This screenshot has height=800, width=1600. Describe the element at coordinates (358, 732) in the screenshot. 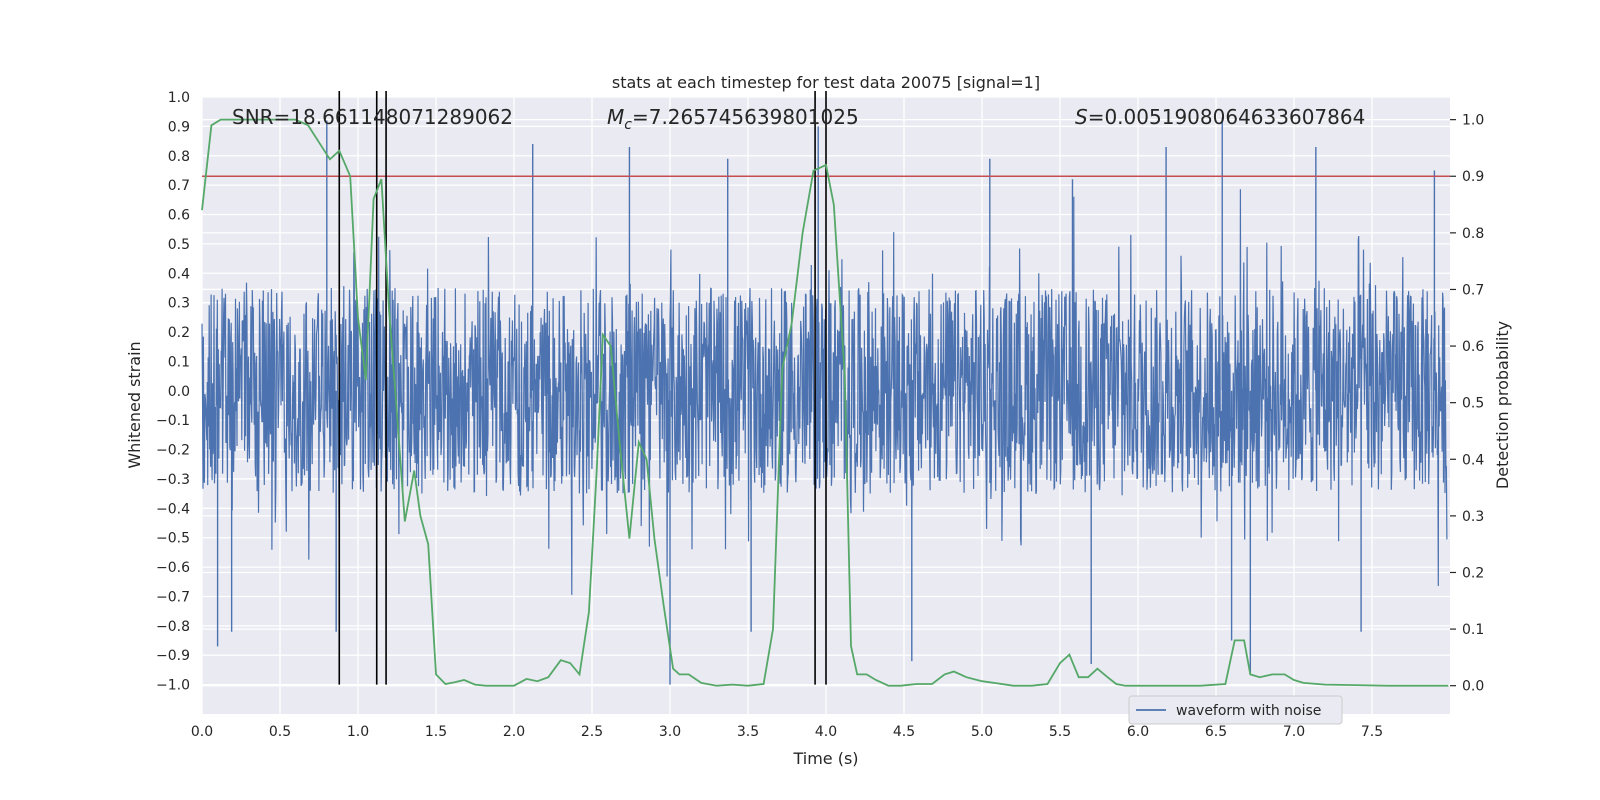

I see `x-tick-label: 1.0` at that location.